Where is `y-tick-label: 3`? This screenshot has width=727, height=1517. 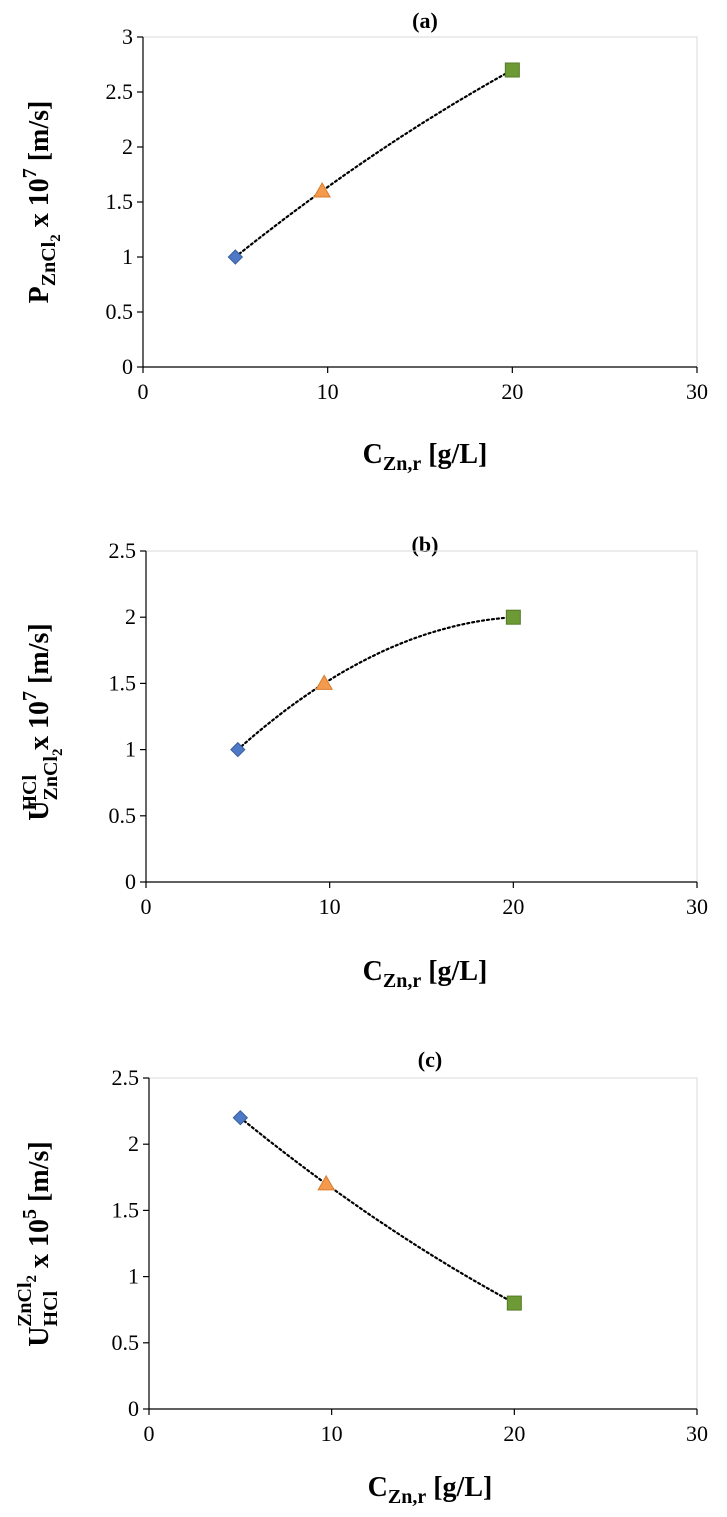
y-tick-label: 3 is located at coordinates (127, 36).